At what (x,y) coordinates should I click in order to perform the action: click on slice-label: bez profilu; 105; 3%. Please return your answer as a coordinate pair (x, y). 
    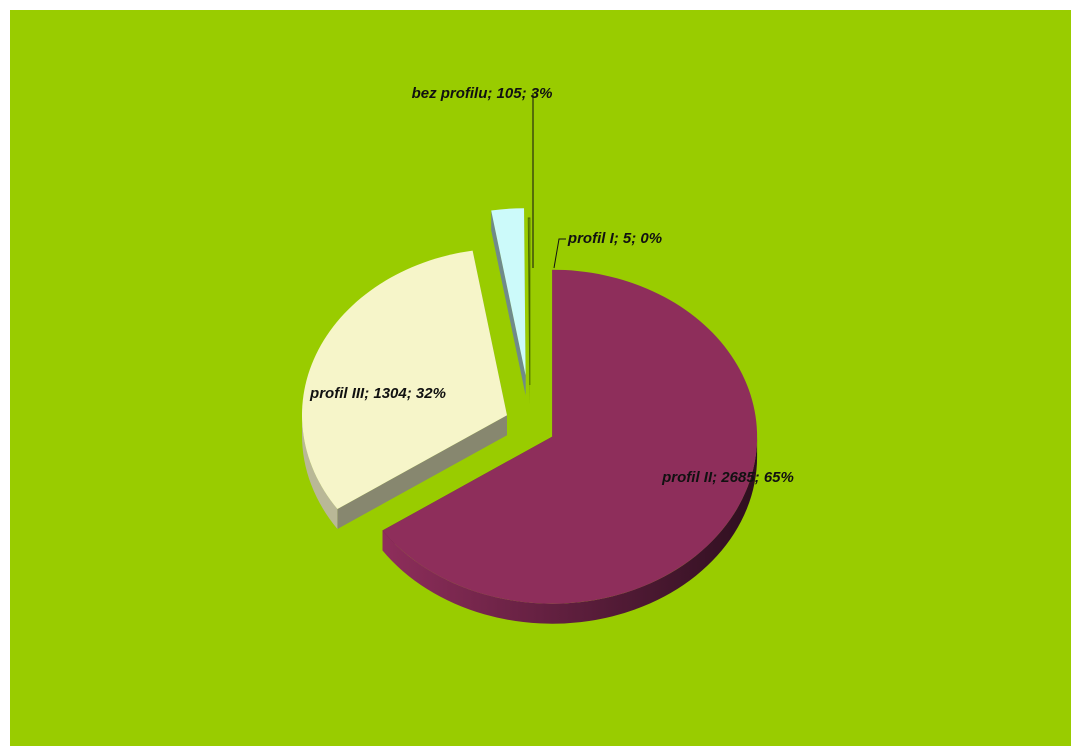
    Looking at the image, I should click on (482, 93).